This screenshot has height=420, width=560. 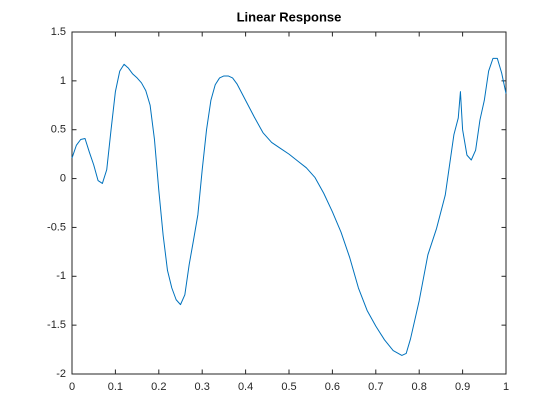 What do you see at coordinates (56, 325) in the screenshot?
I see `y-tick-label: -1.5` at bounding box center [56, 325].